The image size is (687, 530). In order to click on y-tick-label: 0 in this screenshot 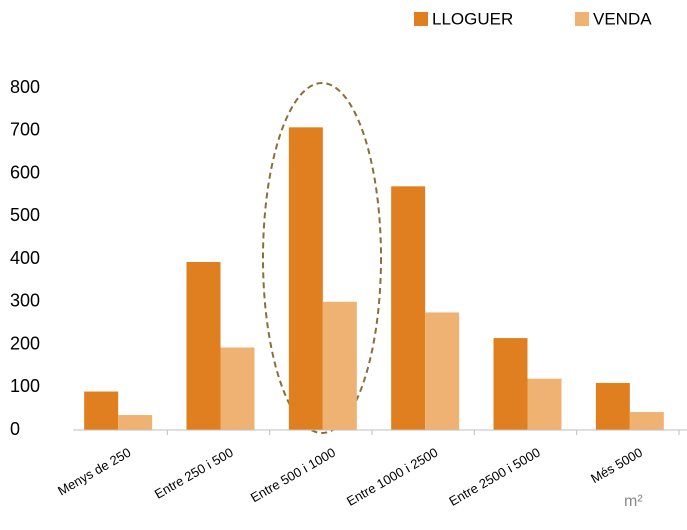, I will do `click(15, 429)`.